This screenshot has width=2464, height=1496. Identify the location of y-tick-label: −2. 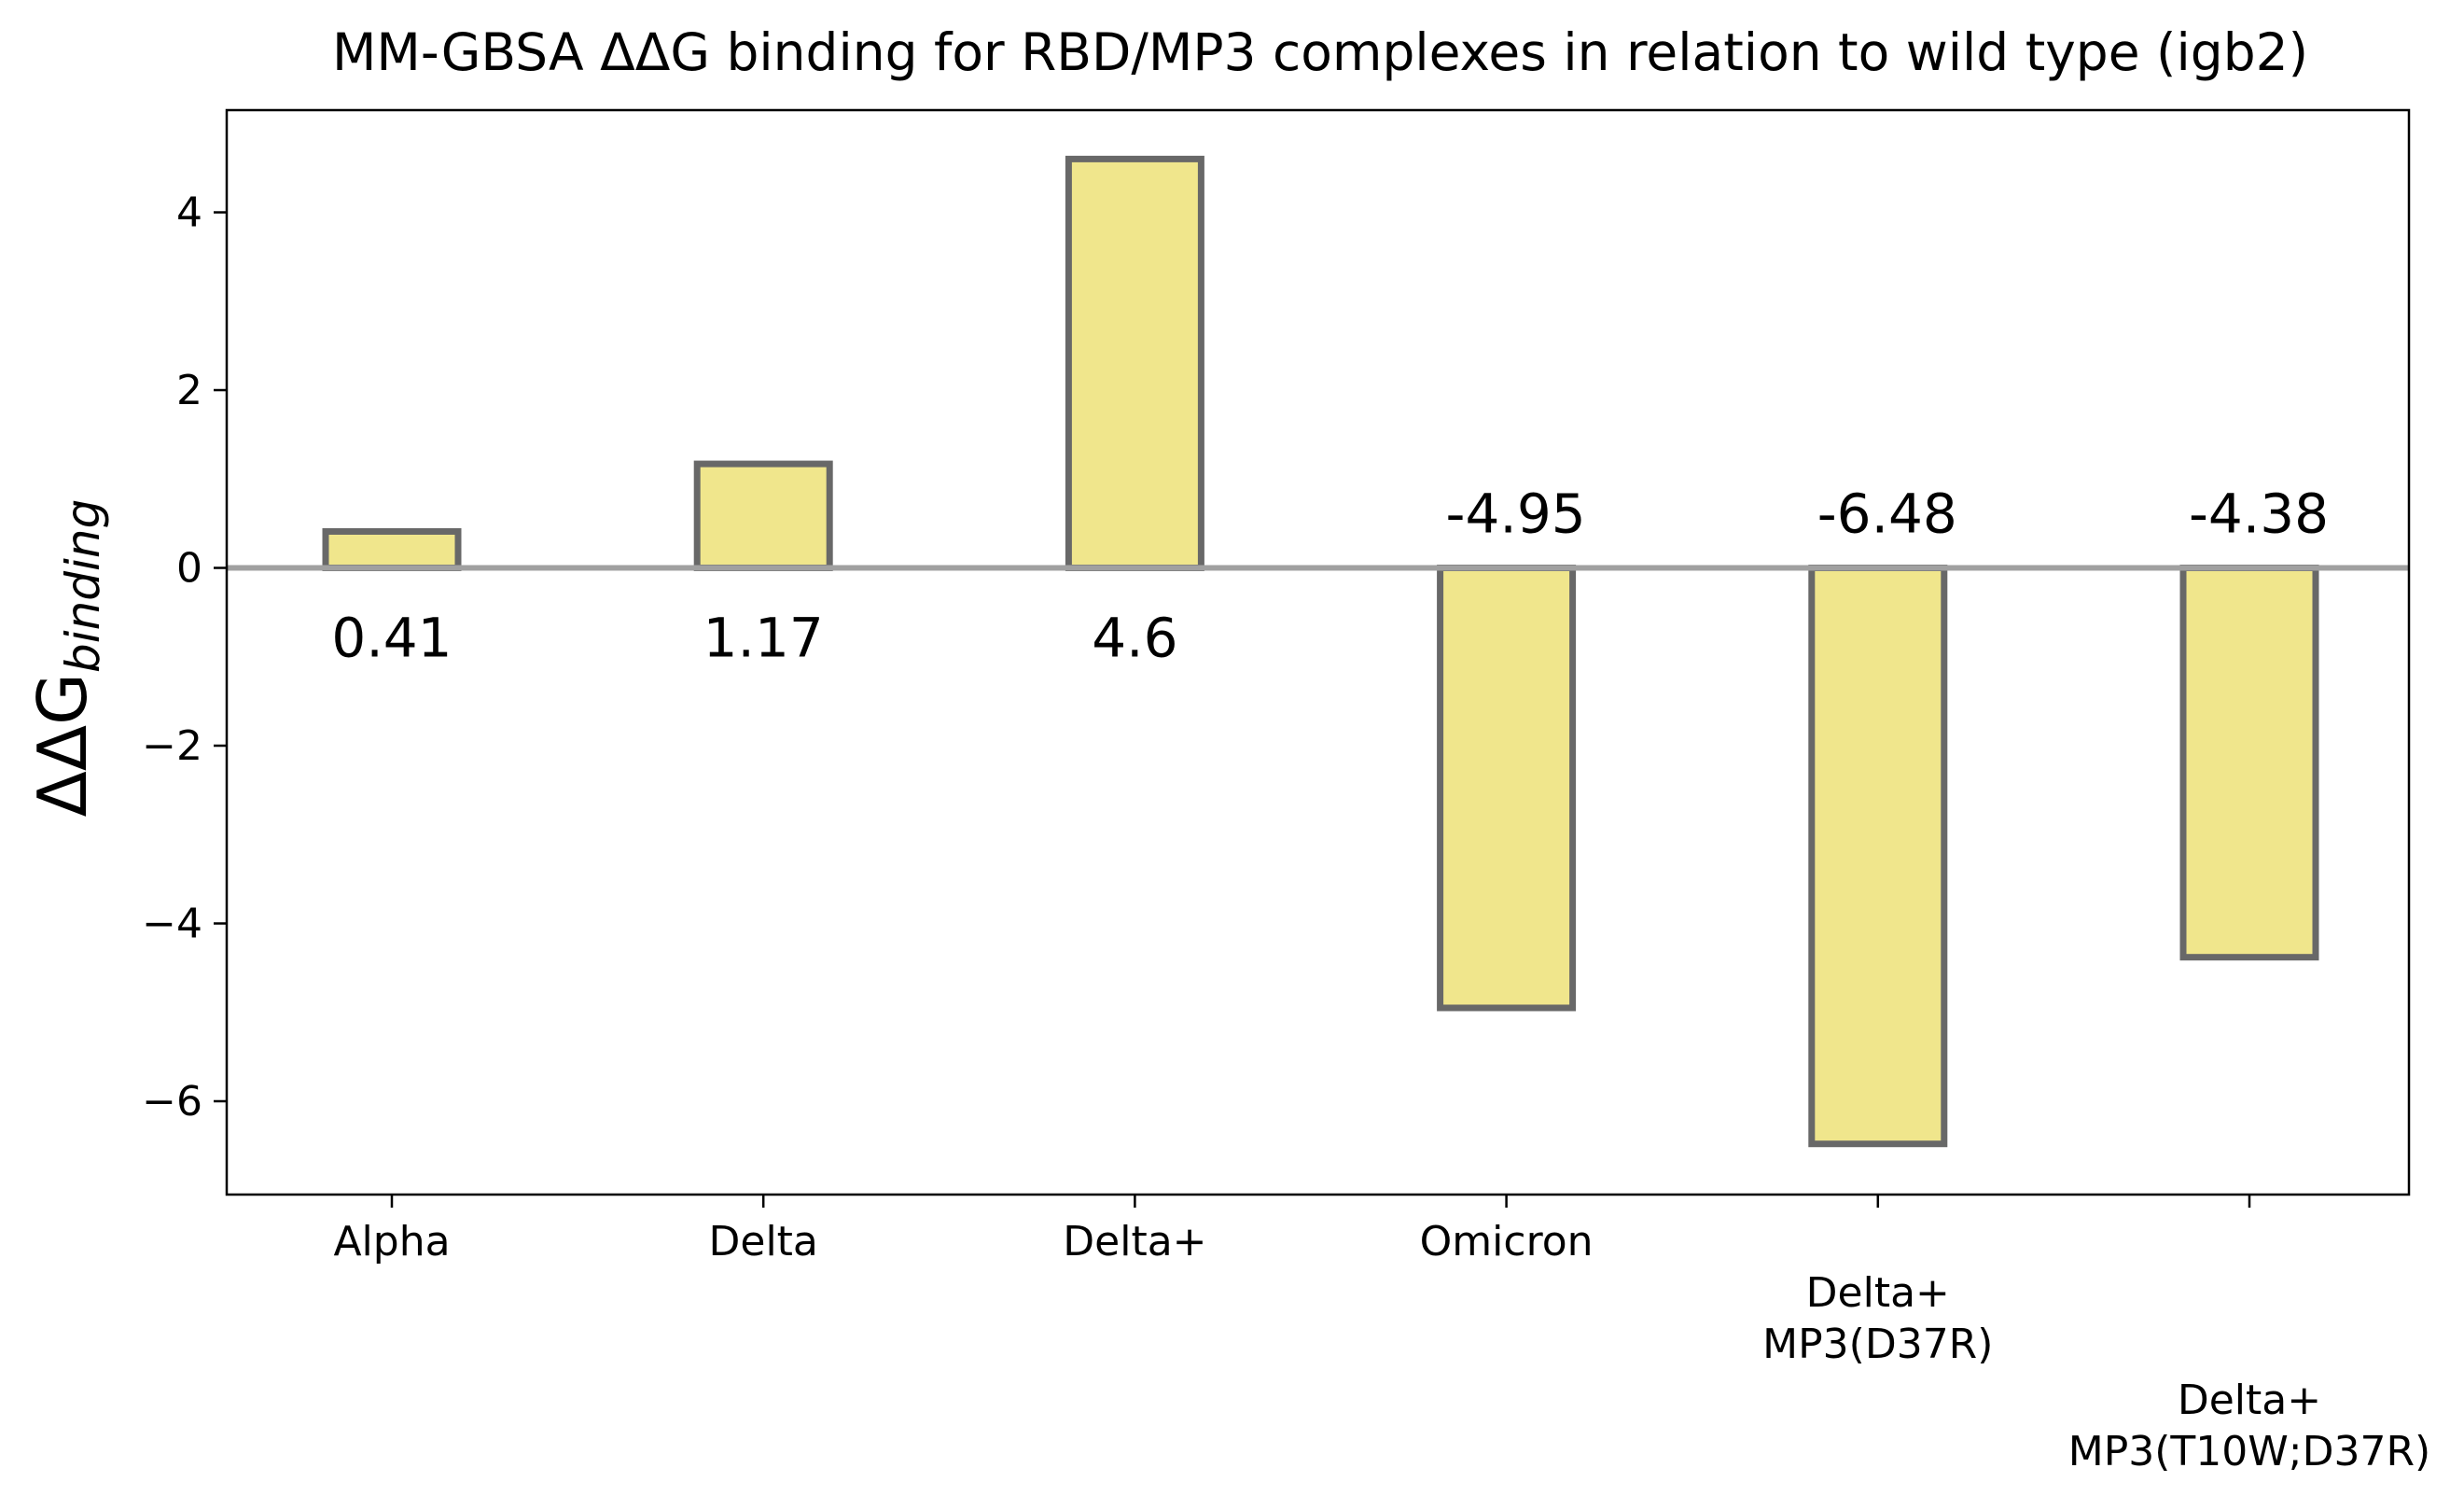
(172, 746).